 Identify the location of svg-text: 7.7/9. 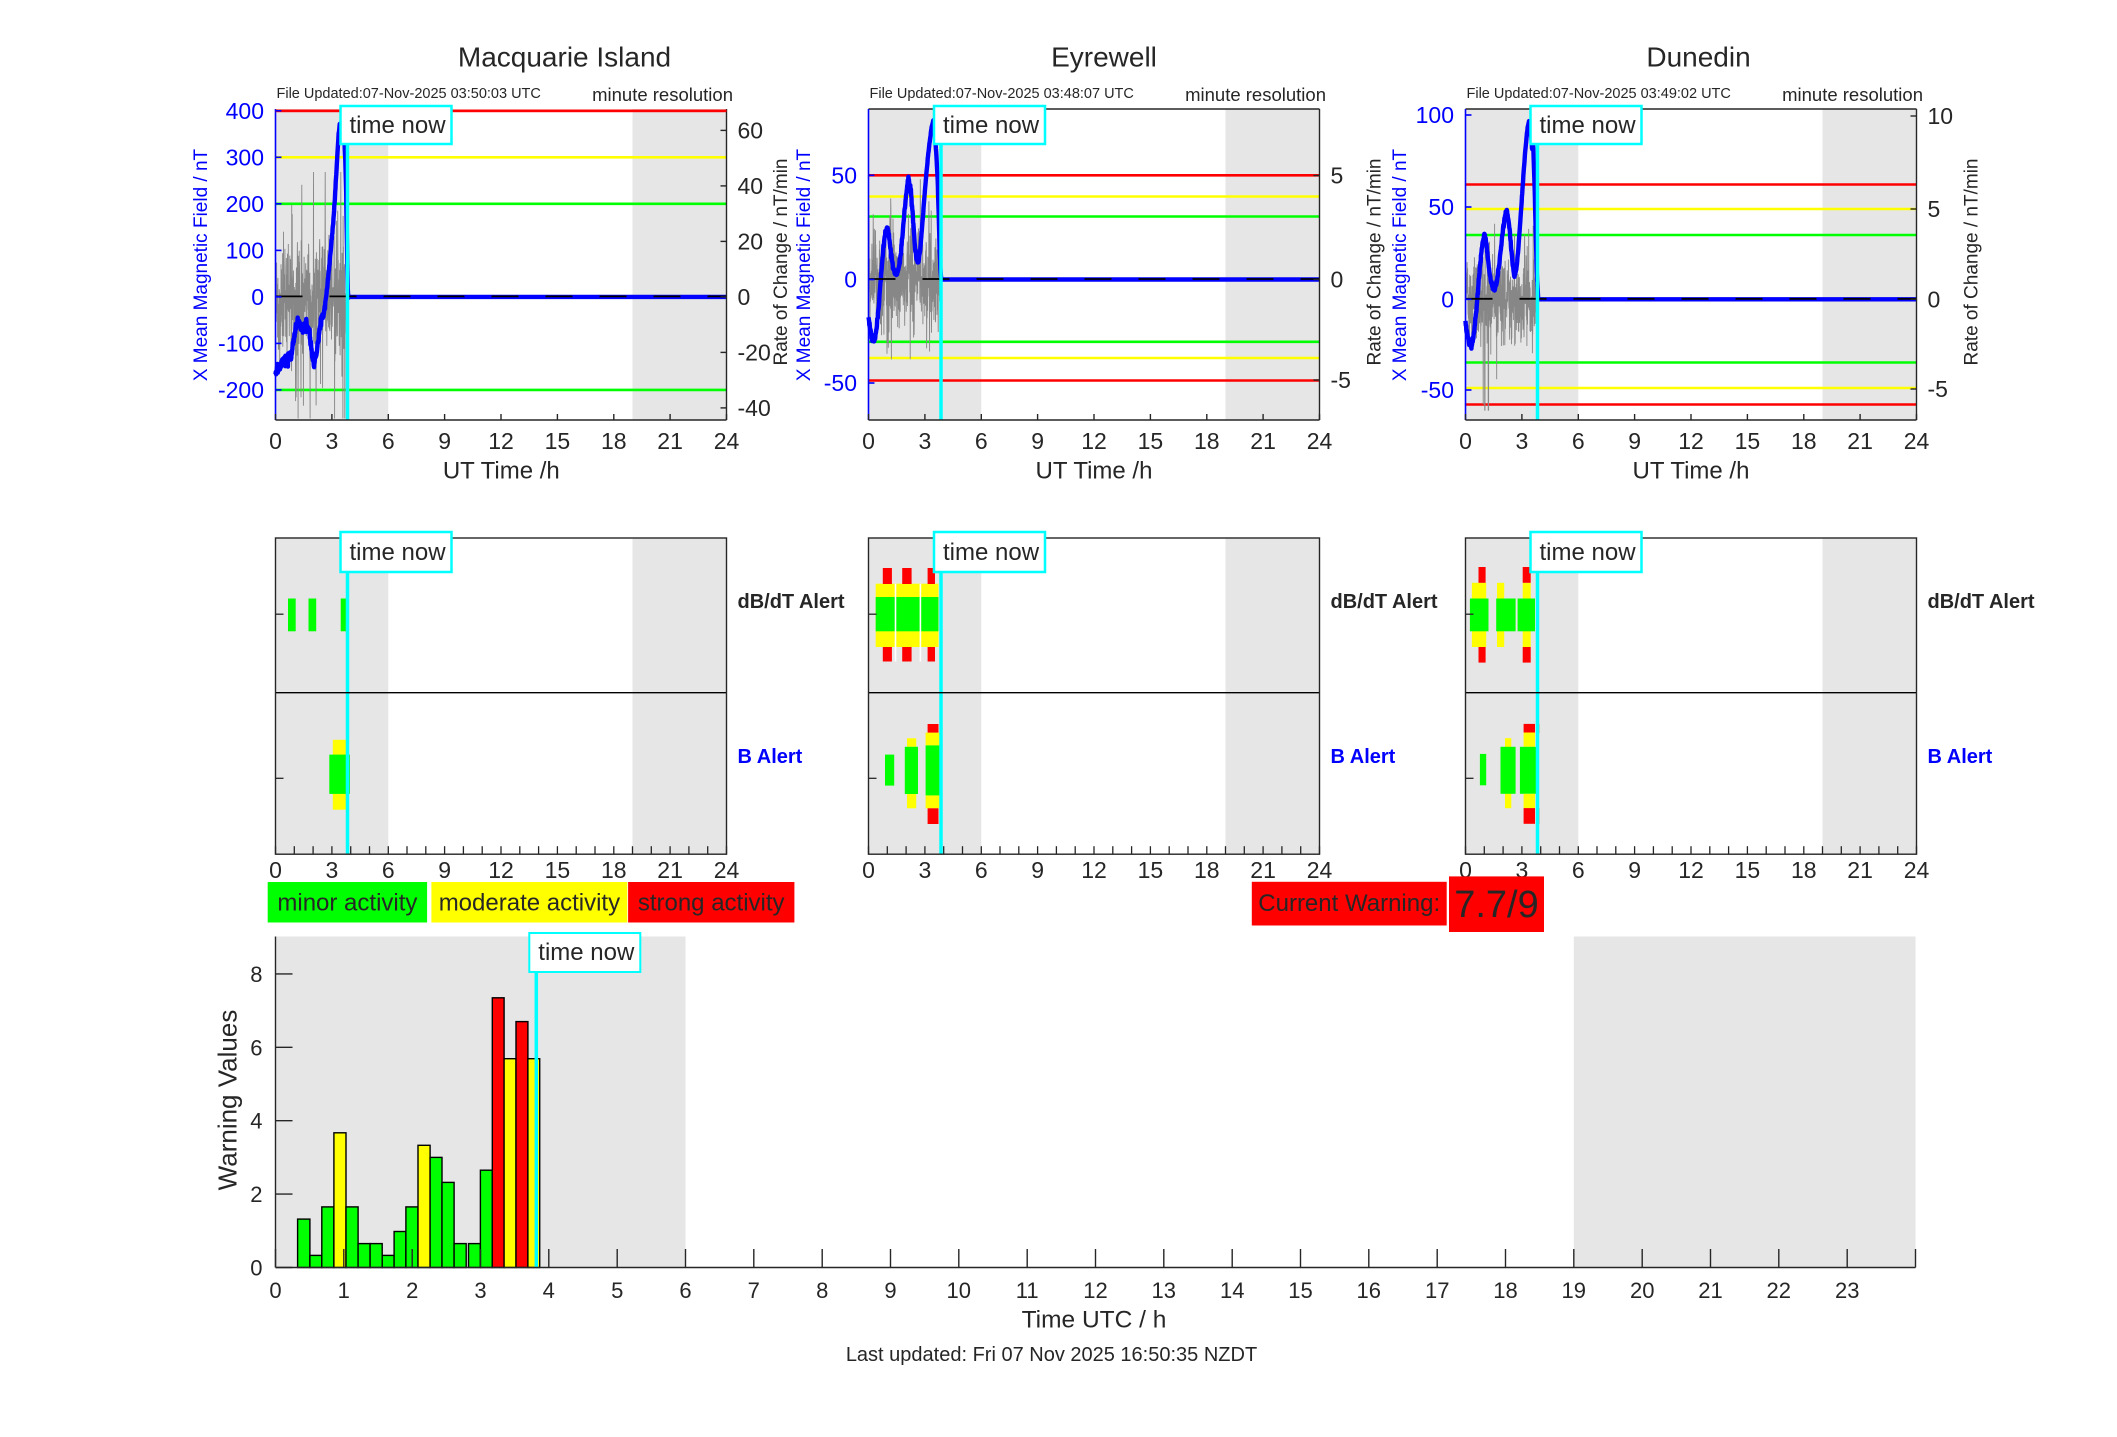
(1496, 905).